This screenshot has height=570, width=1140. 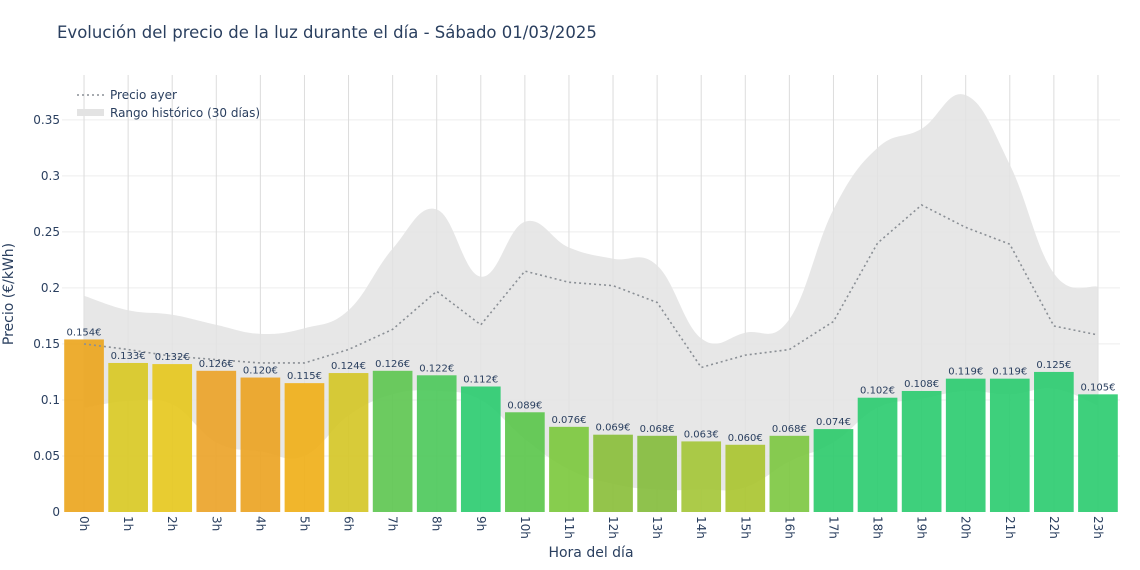 What do you see at coordinates (216, 441) in the screenshot?
I see `bar-3h` at bounding box center [216, 441].